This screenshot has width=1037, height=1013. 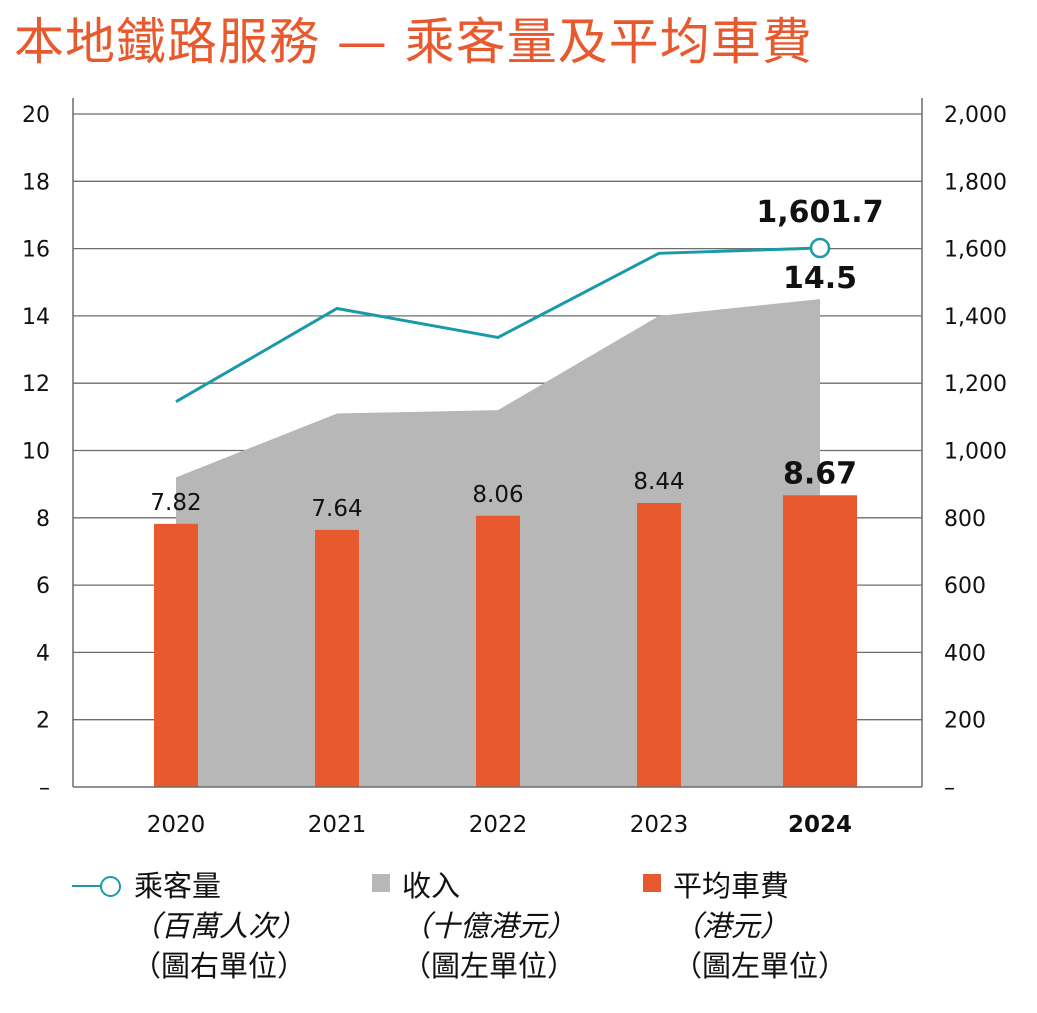 What do you see at coordinates (652, 883) in the screenshot?
I see `orange-square-icon` at bounding box center [652, 883].